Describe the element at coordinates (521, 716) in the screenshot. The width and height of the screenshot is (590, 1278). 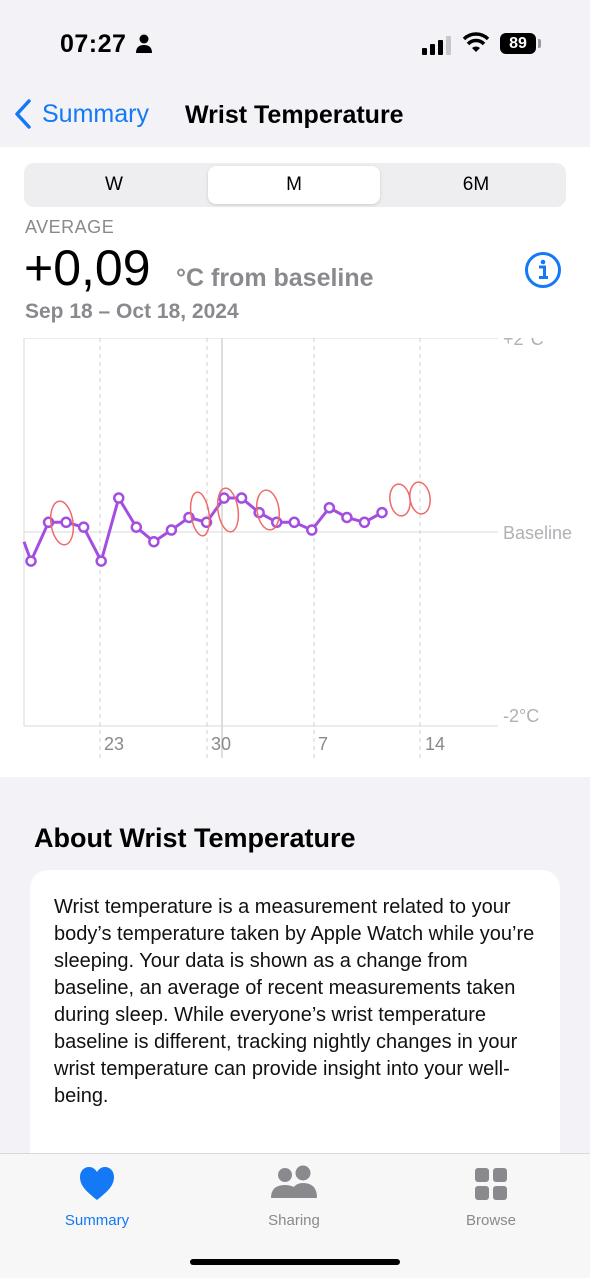
I see `y-tick-label: -2°C` at that location.